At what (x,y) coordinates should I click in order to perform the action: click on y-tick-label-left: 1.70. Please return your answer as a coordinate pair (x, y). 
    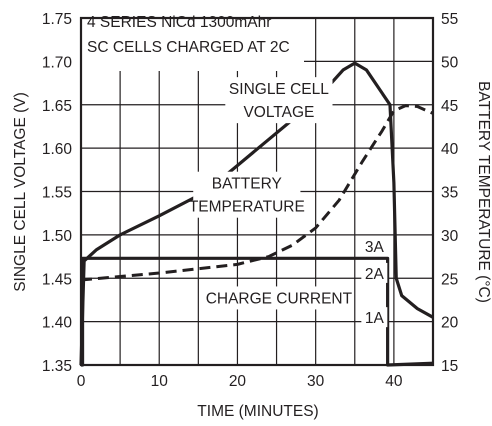
    Looking at the image, I should click on (57, 62).